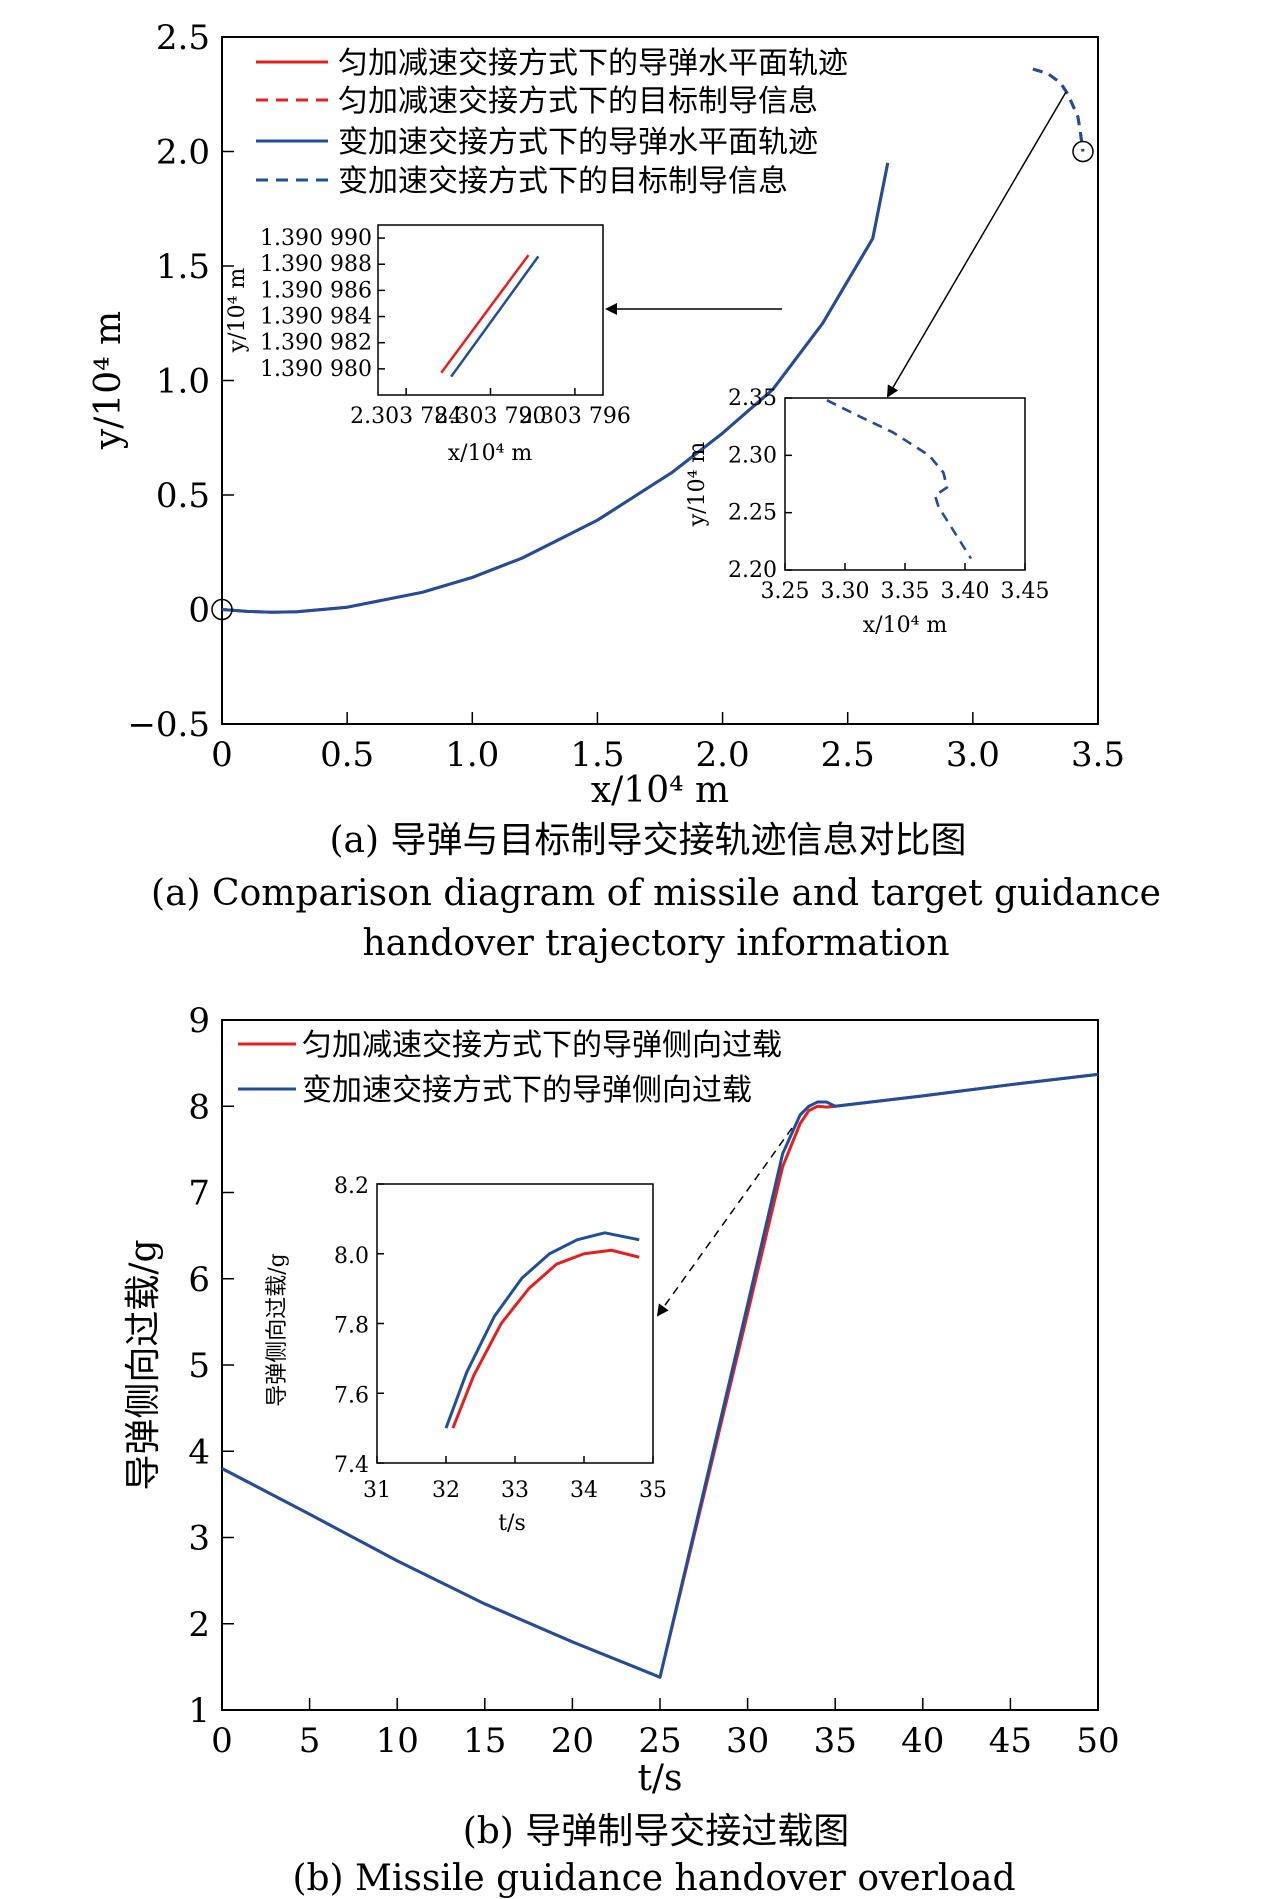 This screenshot has width=1276, height=1899. I want to click on inset-x-axis-label: t/s, so click(512, 1523).